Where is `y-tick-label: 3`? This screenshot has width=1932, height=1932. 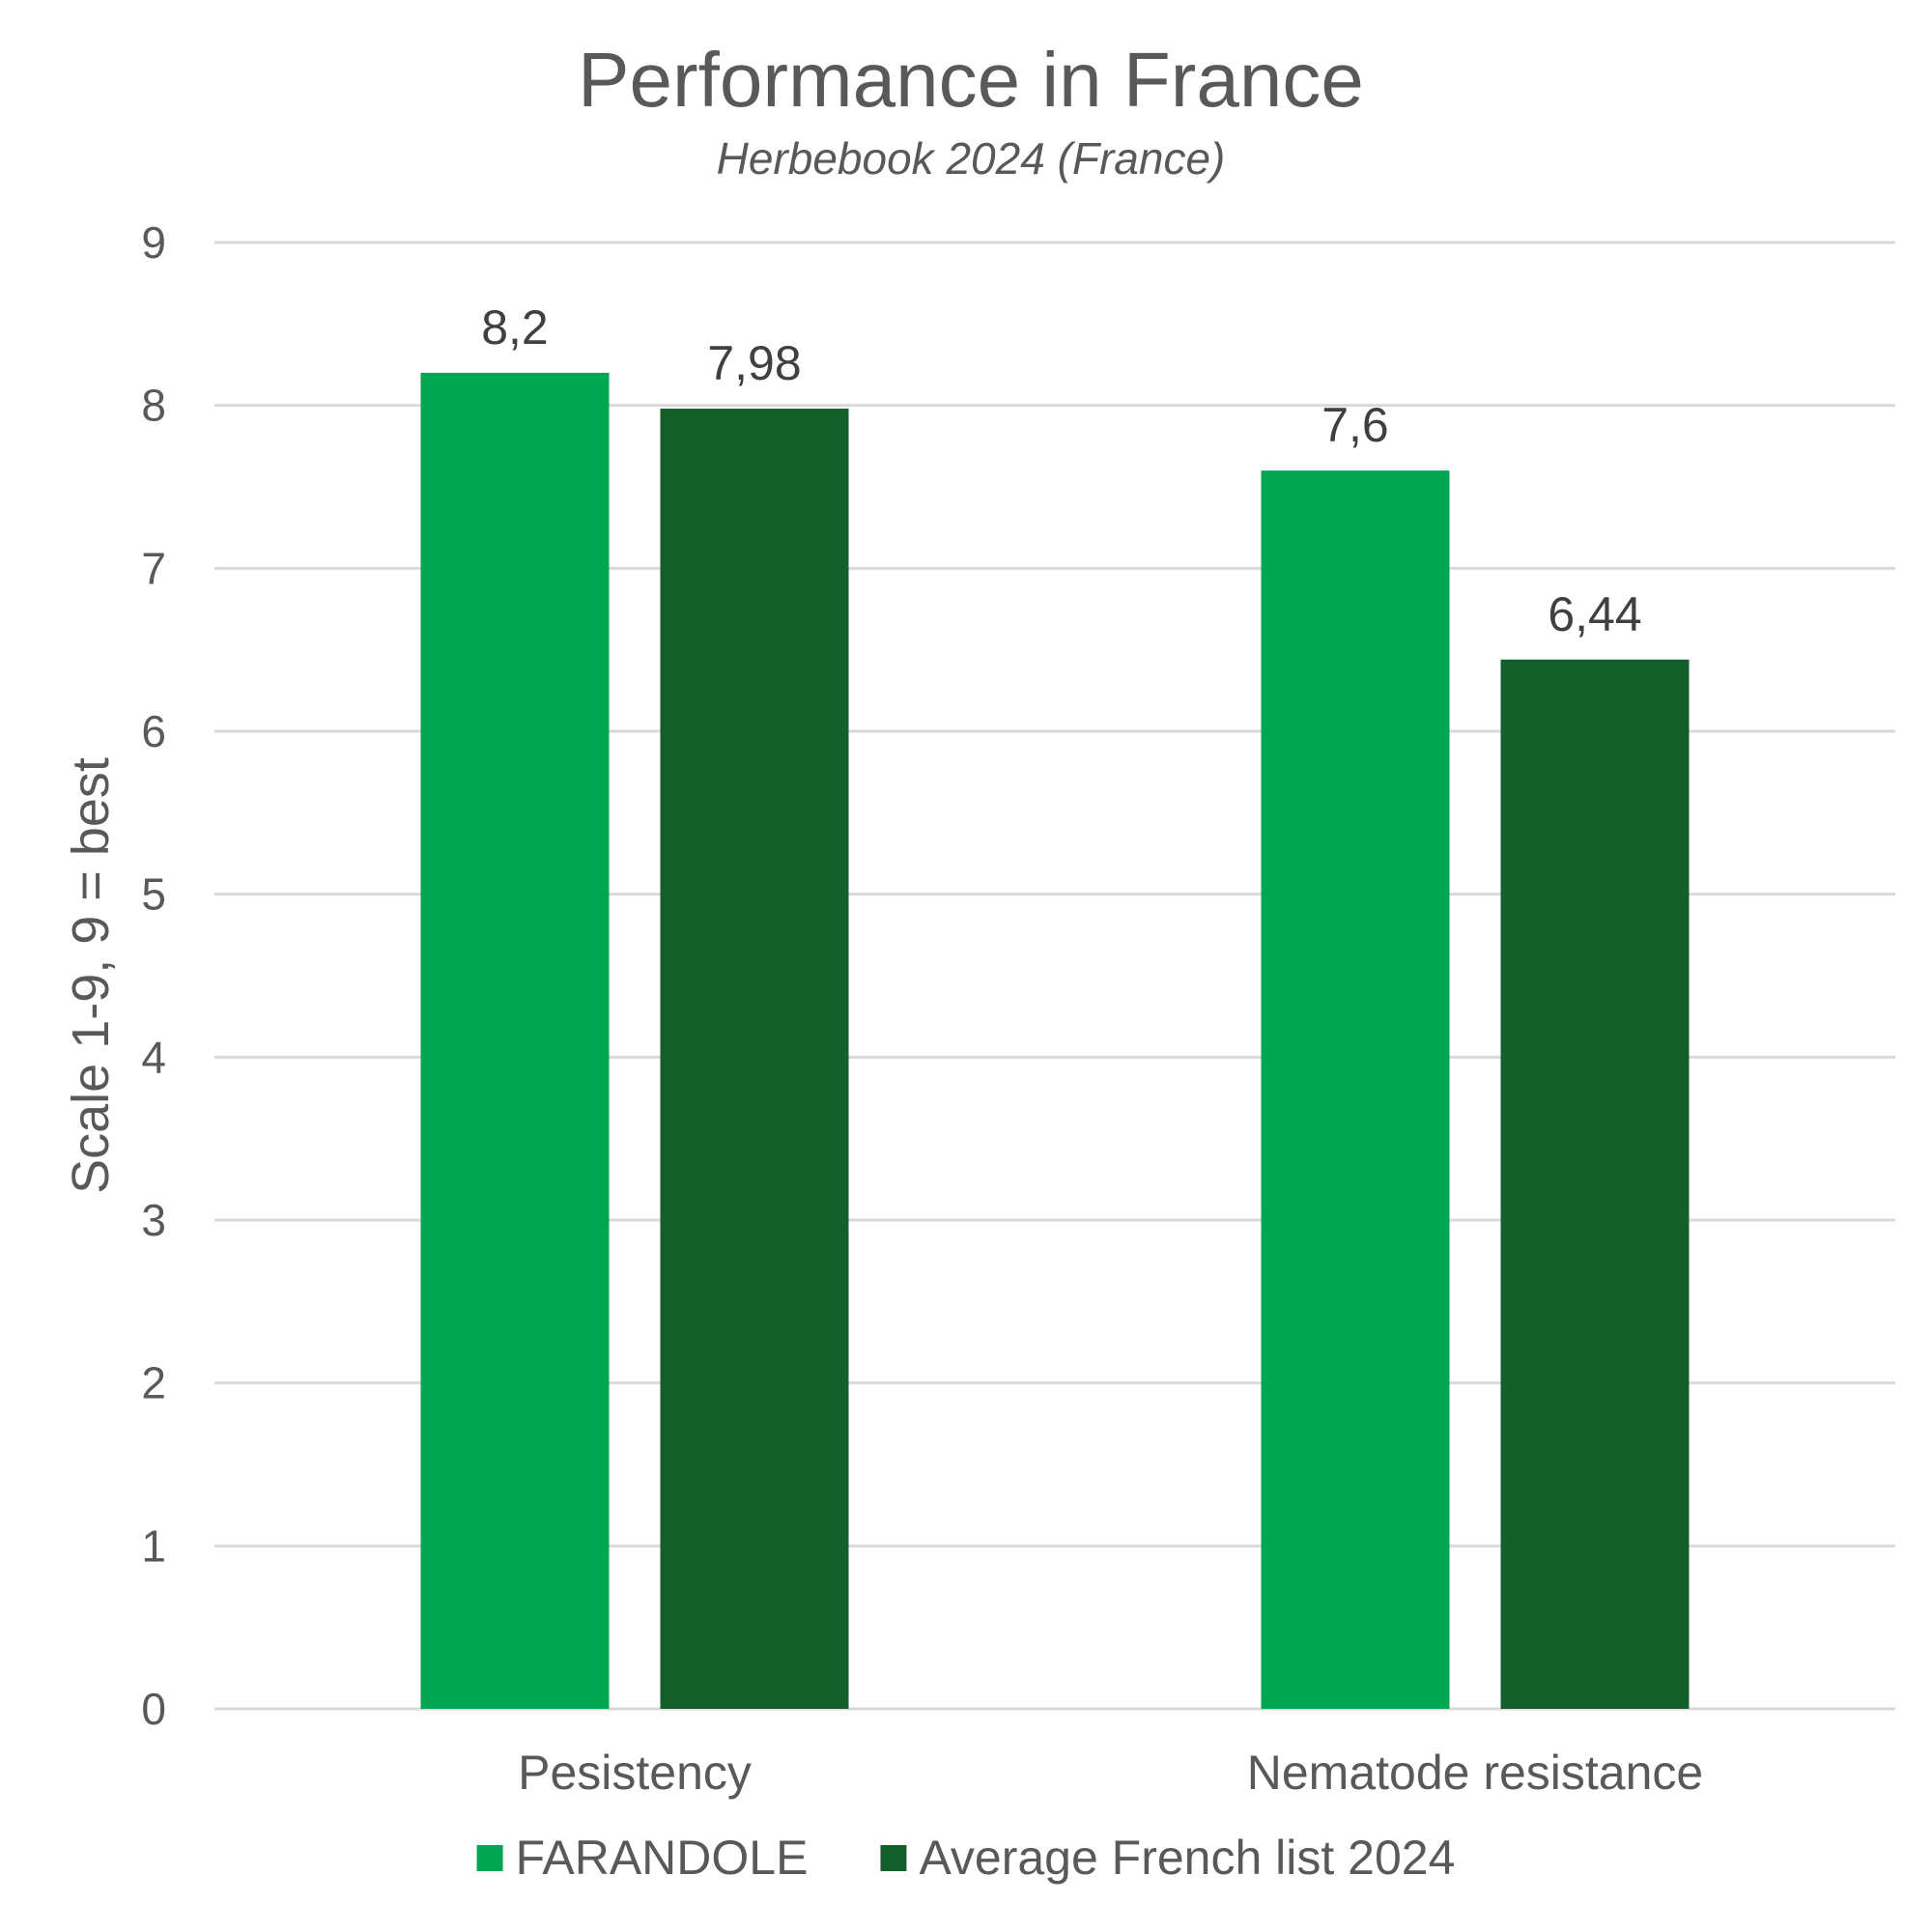 y-tick-label: 3 is located at coordinates (153, 1220).